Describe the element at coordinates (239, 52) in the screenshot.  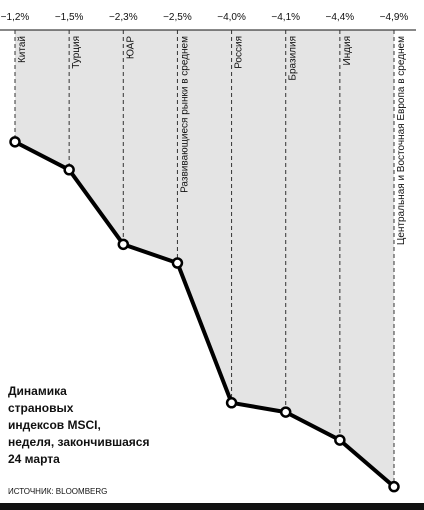
I see `category-label: Россия` at that location.